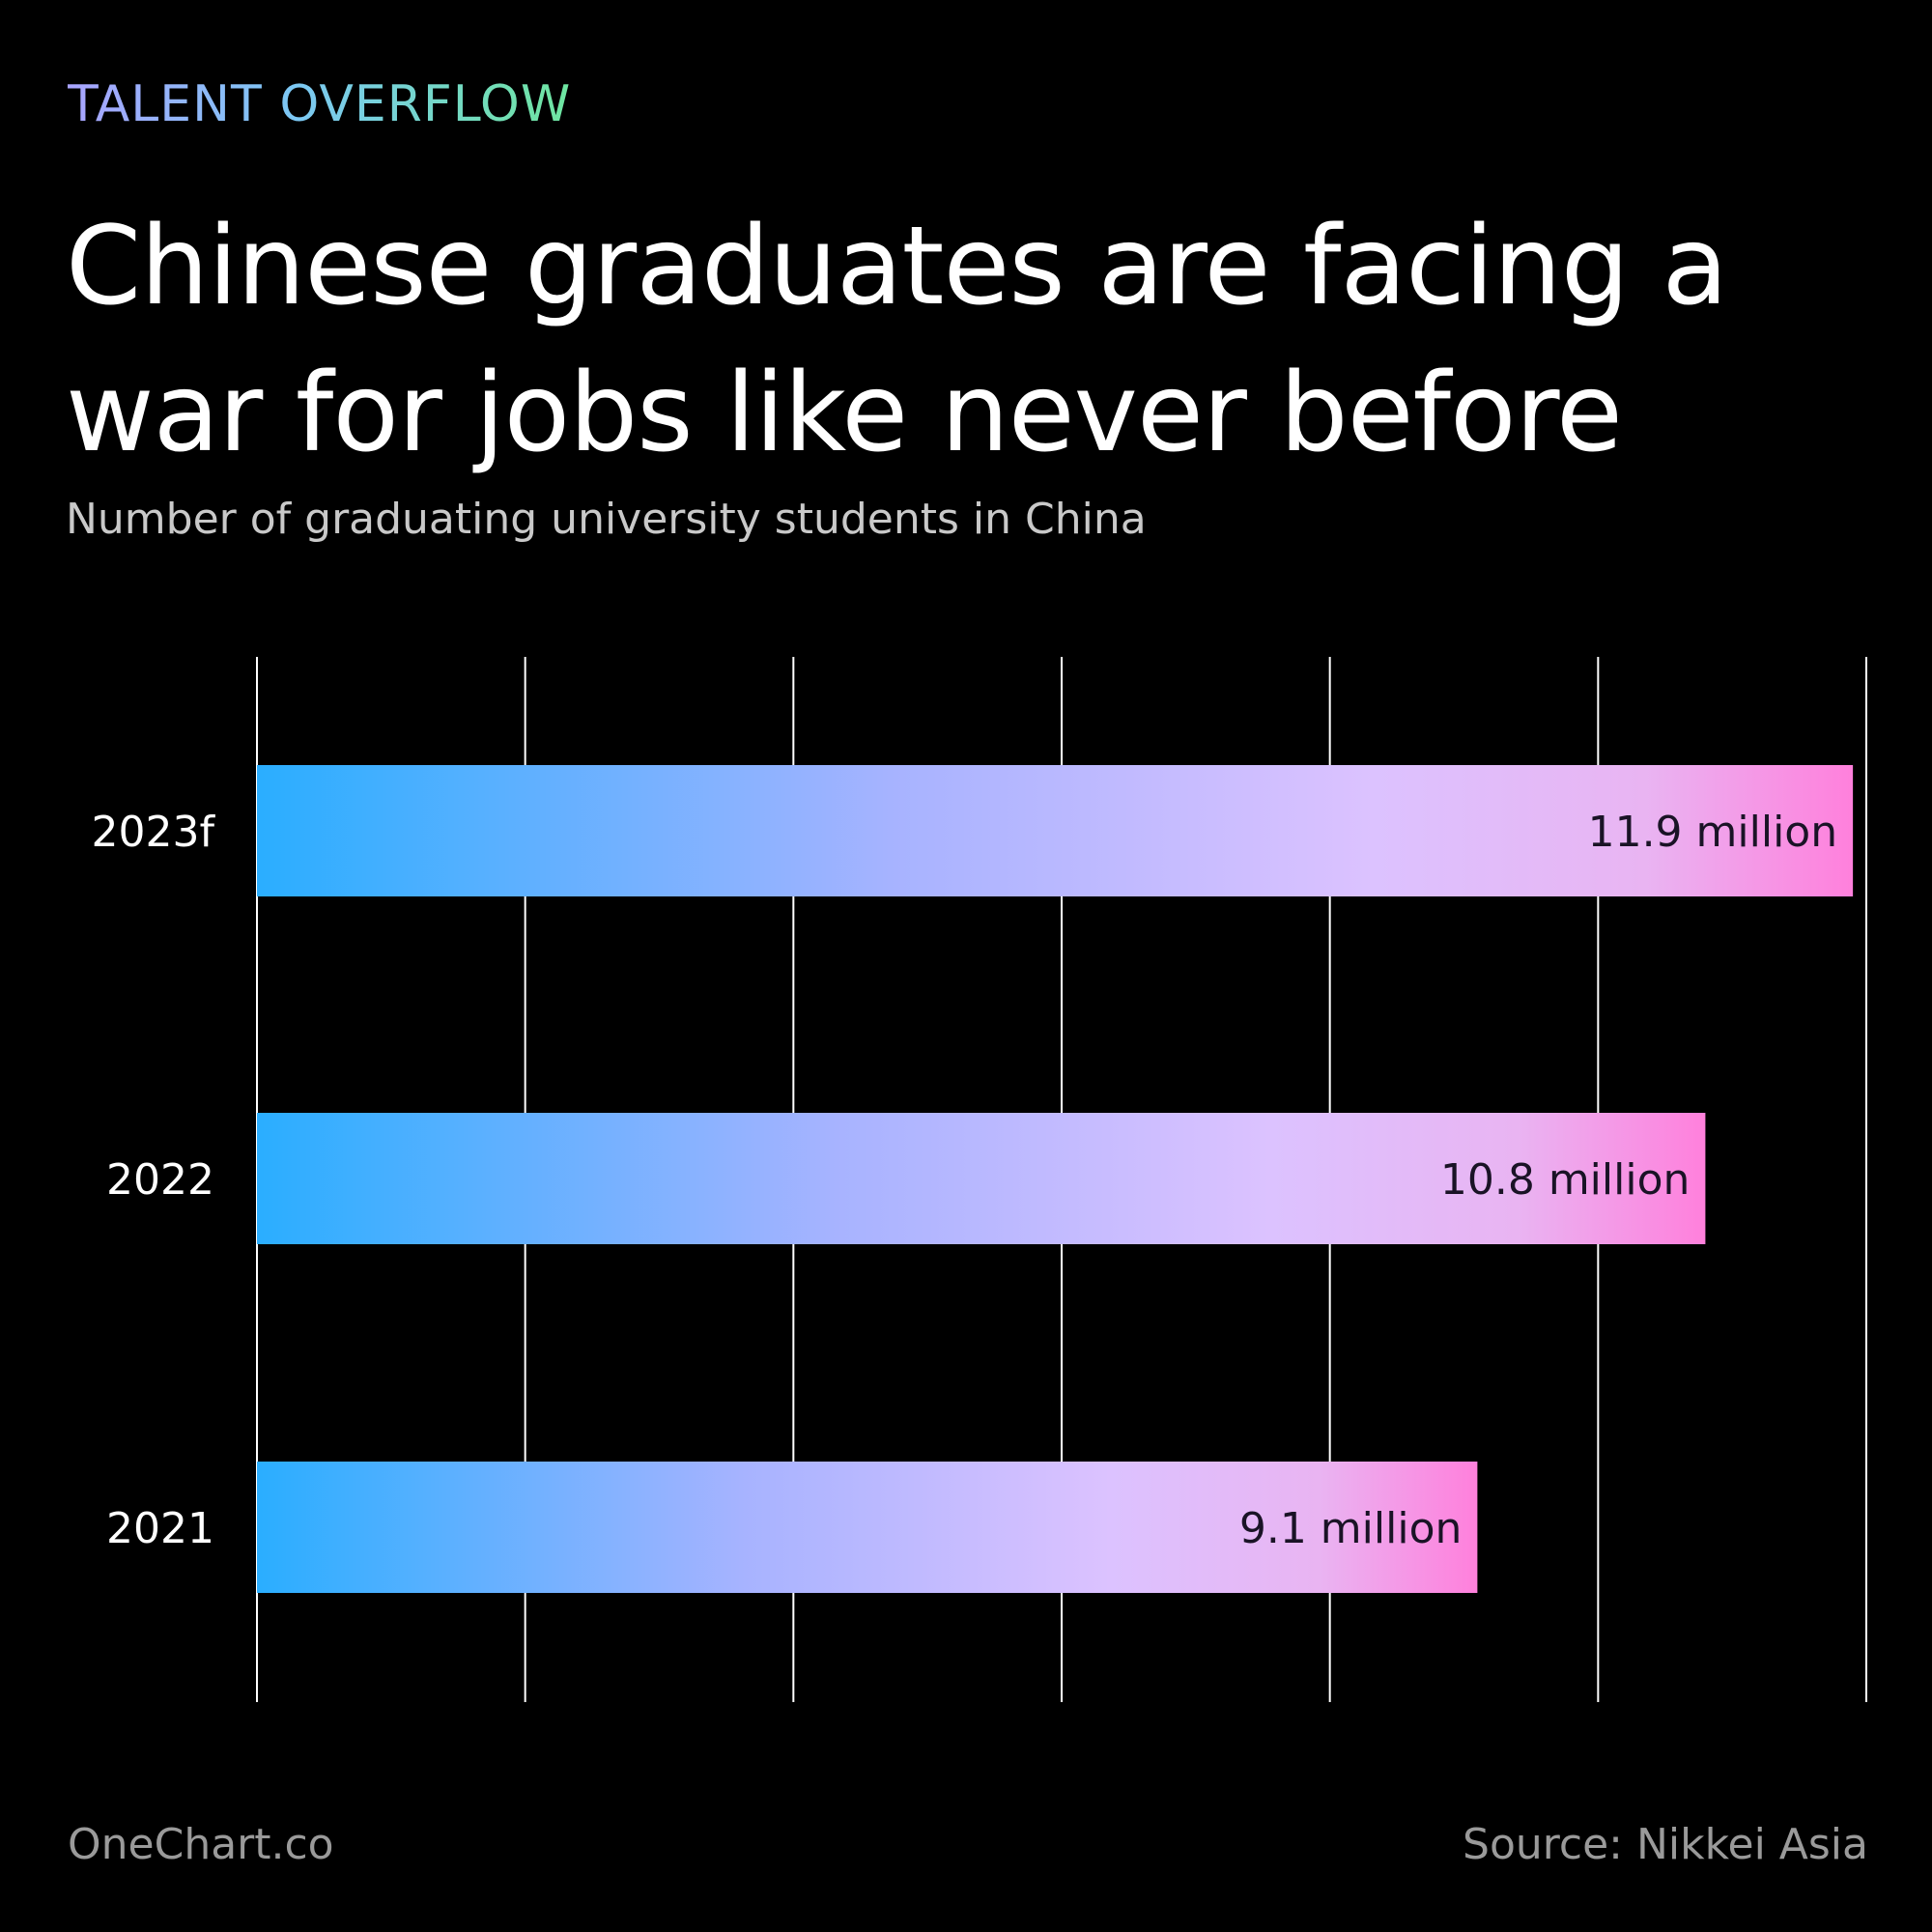  I want to click on value-label-2023f: 11.9 million, so click(1713, 832).